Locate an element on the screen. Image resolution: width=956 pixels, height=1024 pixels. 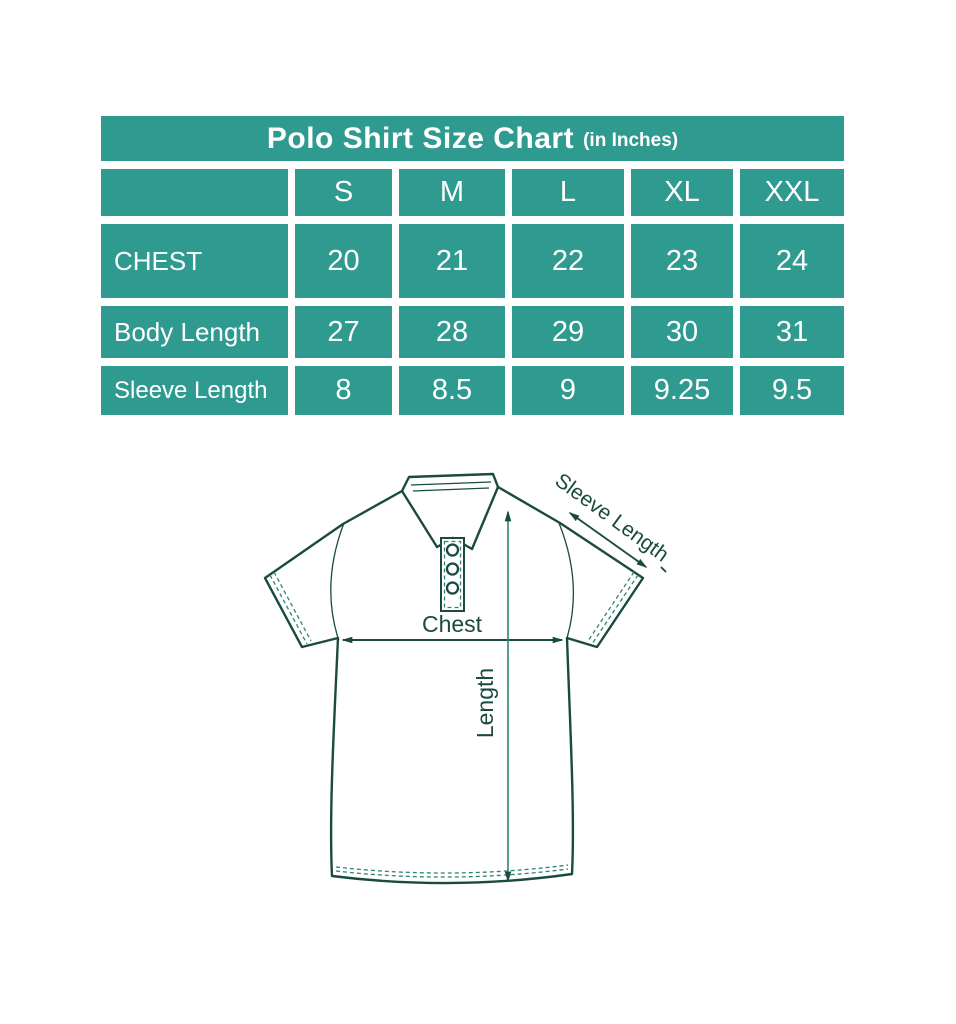
sleeve-length-arrow is located at coordinates (608, 540).